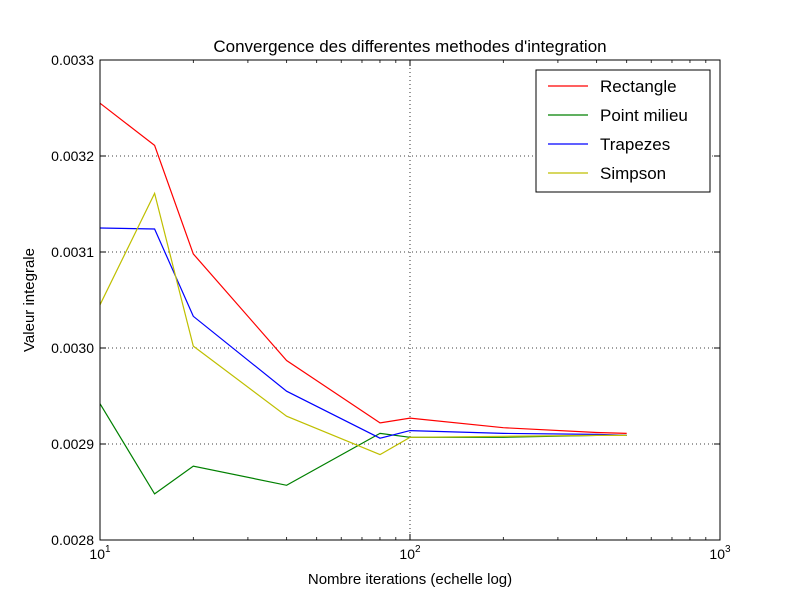  Describe the element at coordinates (100, 553) in the screenshot. I see `x-tick-label: 10¹` at that location.